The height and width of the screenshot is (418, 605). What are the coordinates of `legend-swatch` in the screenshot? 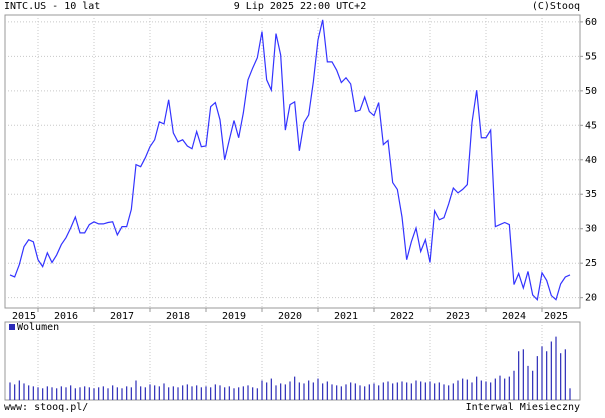 It's located at (12, 327).